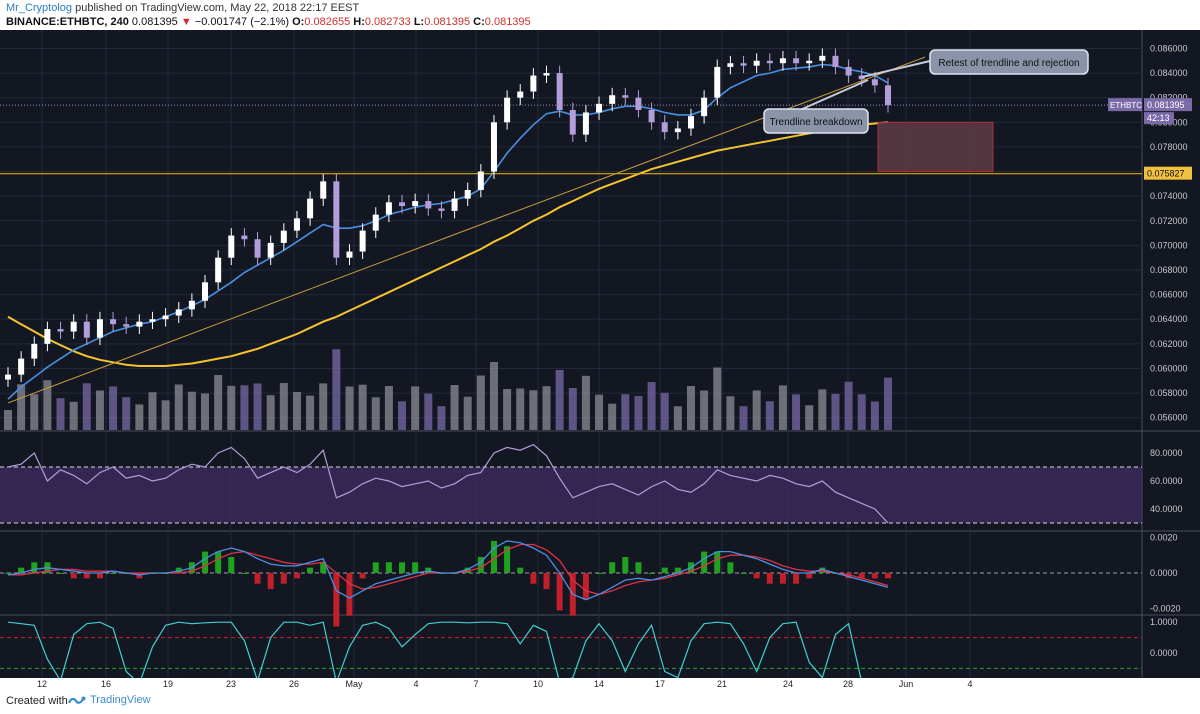 The image size is (1200, 714). What do you see at coordinates (1169, 147) in the screenshot?
I see `price-tick-label: 0.078000` at bounding box center [1169, 147].